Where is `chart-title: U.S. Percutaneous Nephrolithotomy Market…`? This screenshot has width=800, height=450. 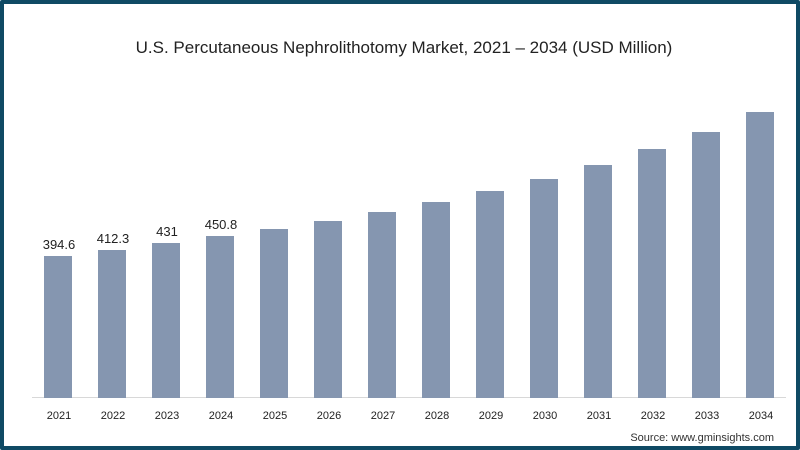 chart-title: U.S. Percutaneous Nephrolithotomy Market… is located at coordinates (404, 47).